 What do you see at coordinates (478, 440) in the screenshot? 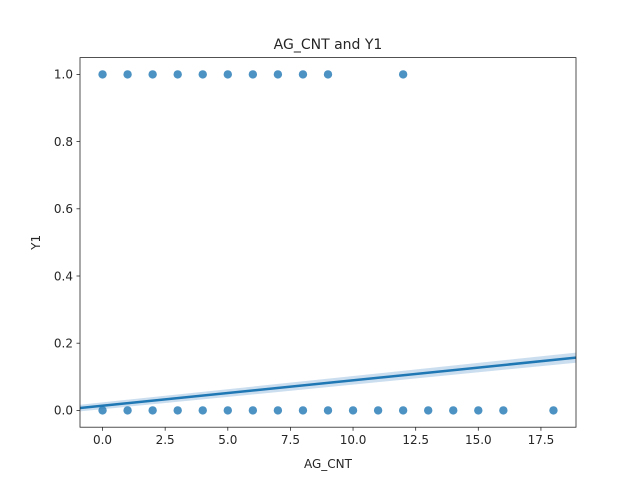
I see `x-tick-label: 15.0` at bounding box center [478, 440].